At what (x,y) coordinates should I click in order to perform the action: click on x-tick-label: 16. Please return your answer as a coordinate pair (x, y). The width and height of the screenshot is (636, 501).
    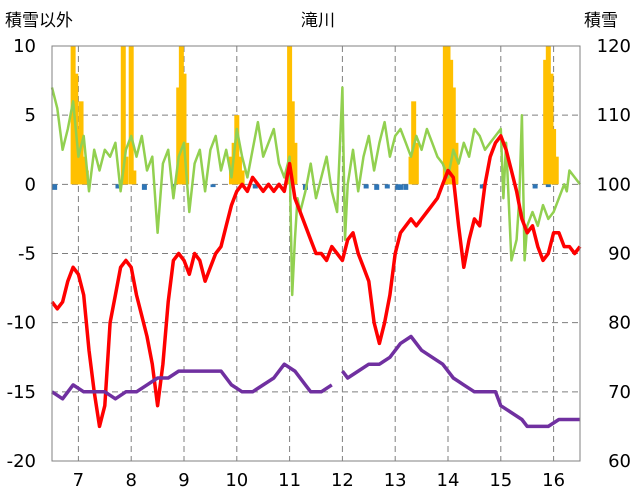
    Looking at the image, I should click on (553, 480).